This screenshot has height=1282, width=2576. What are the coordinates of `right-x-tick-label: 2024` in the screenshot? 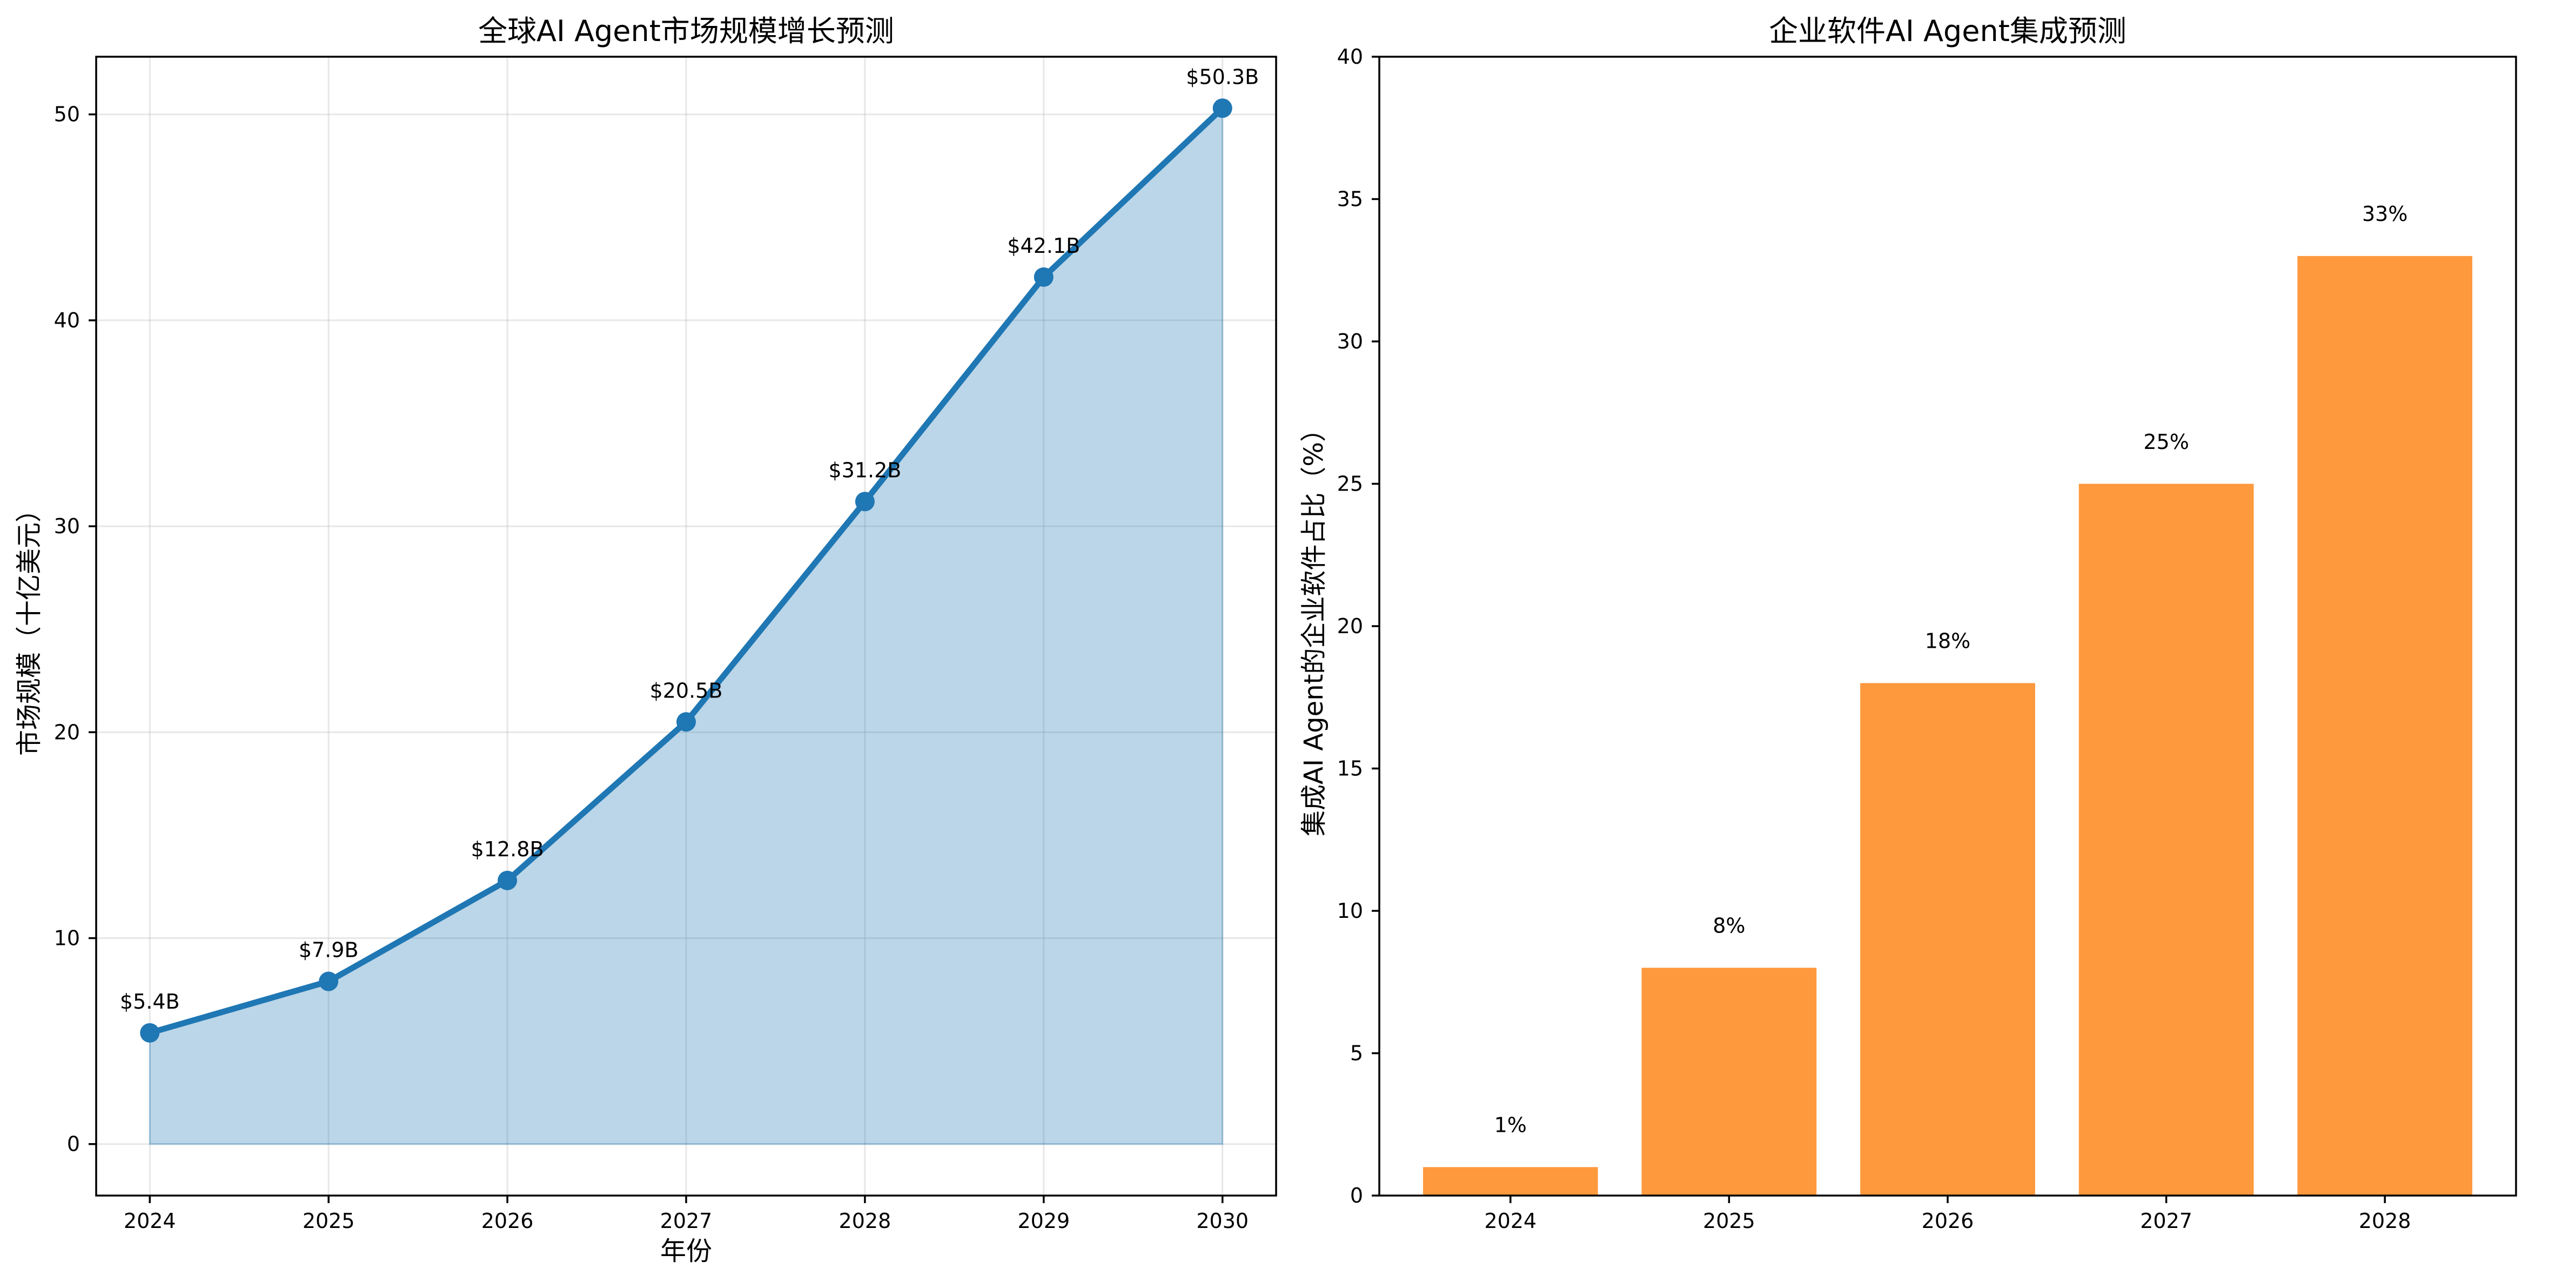 It's located at (1511, 1221).